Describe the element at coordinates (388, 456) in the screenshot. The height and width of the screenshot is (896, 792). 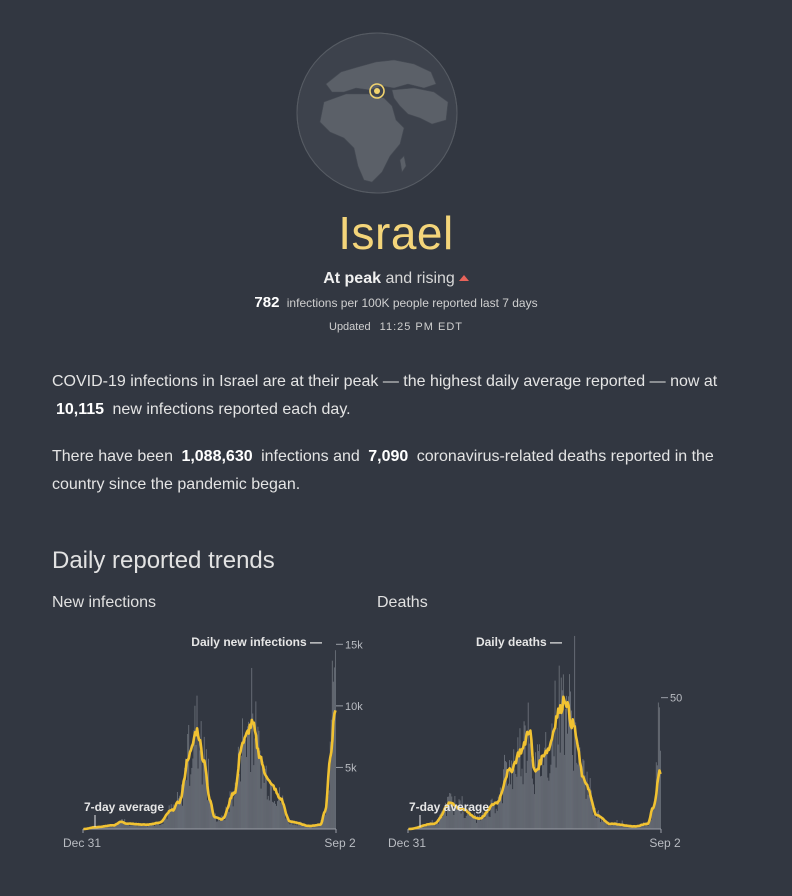
I see `total-deaths-value: 7,090` at that location.